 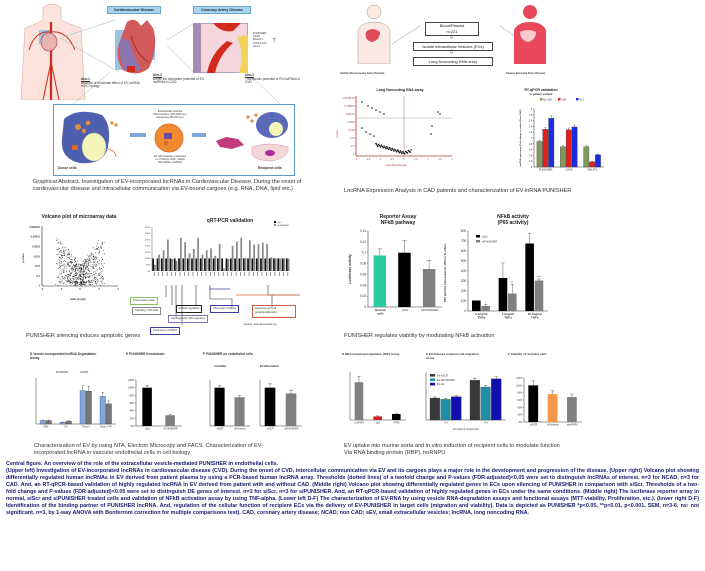 I want to click on x-tick-label: -1.5, so click(x=368, y=160).